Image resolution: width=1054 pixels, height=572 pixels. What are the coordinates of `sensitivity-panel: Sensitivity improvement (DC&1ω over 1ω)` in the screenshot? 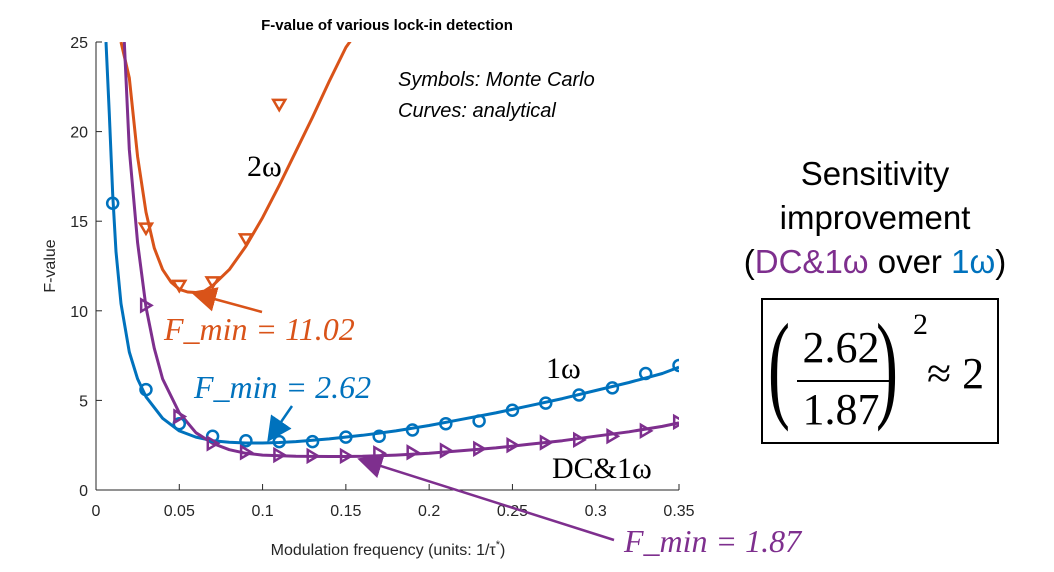 It's located at (875, 218).